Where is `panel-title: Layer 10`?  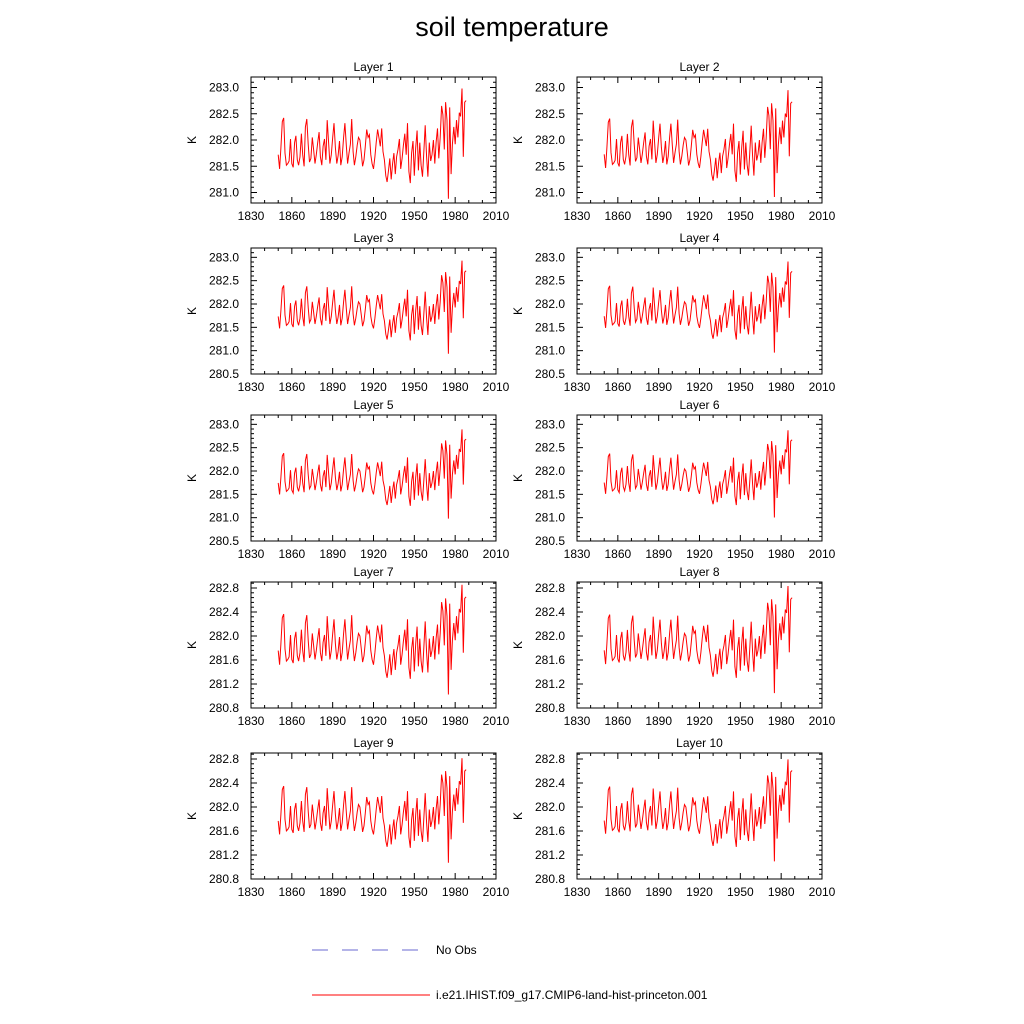 panel-title: Layer 10 is located at coordinates (699, 743).